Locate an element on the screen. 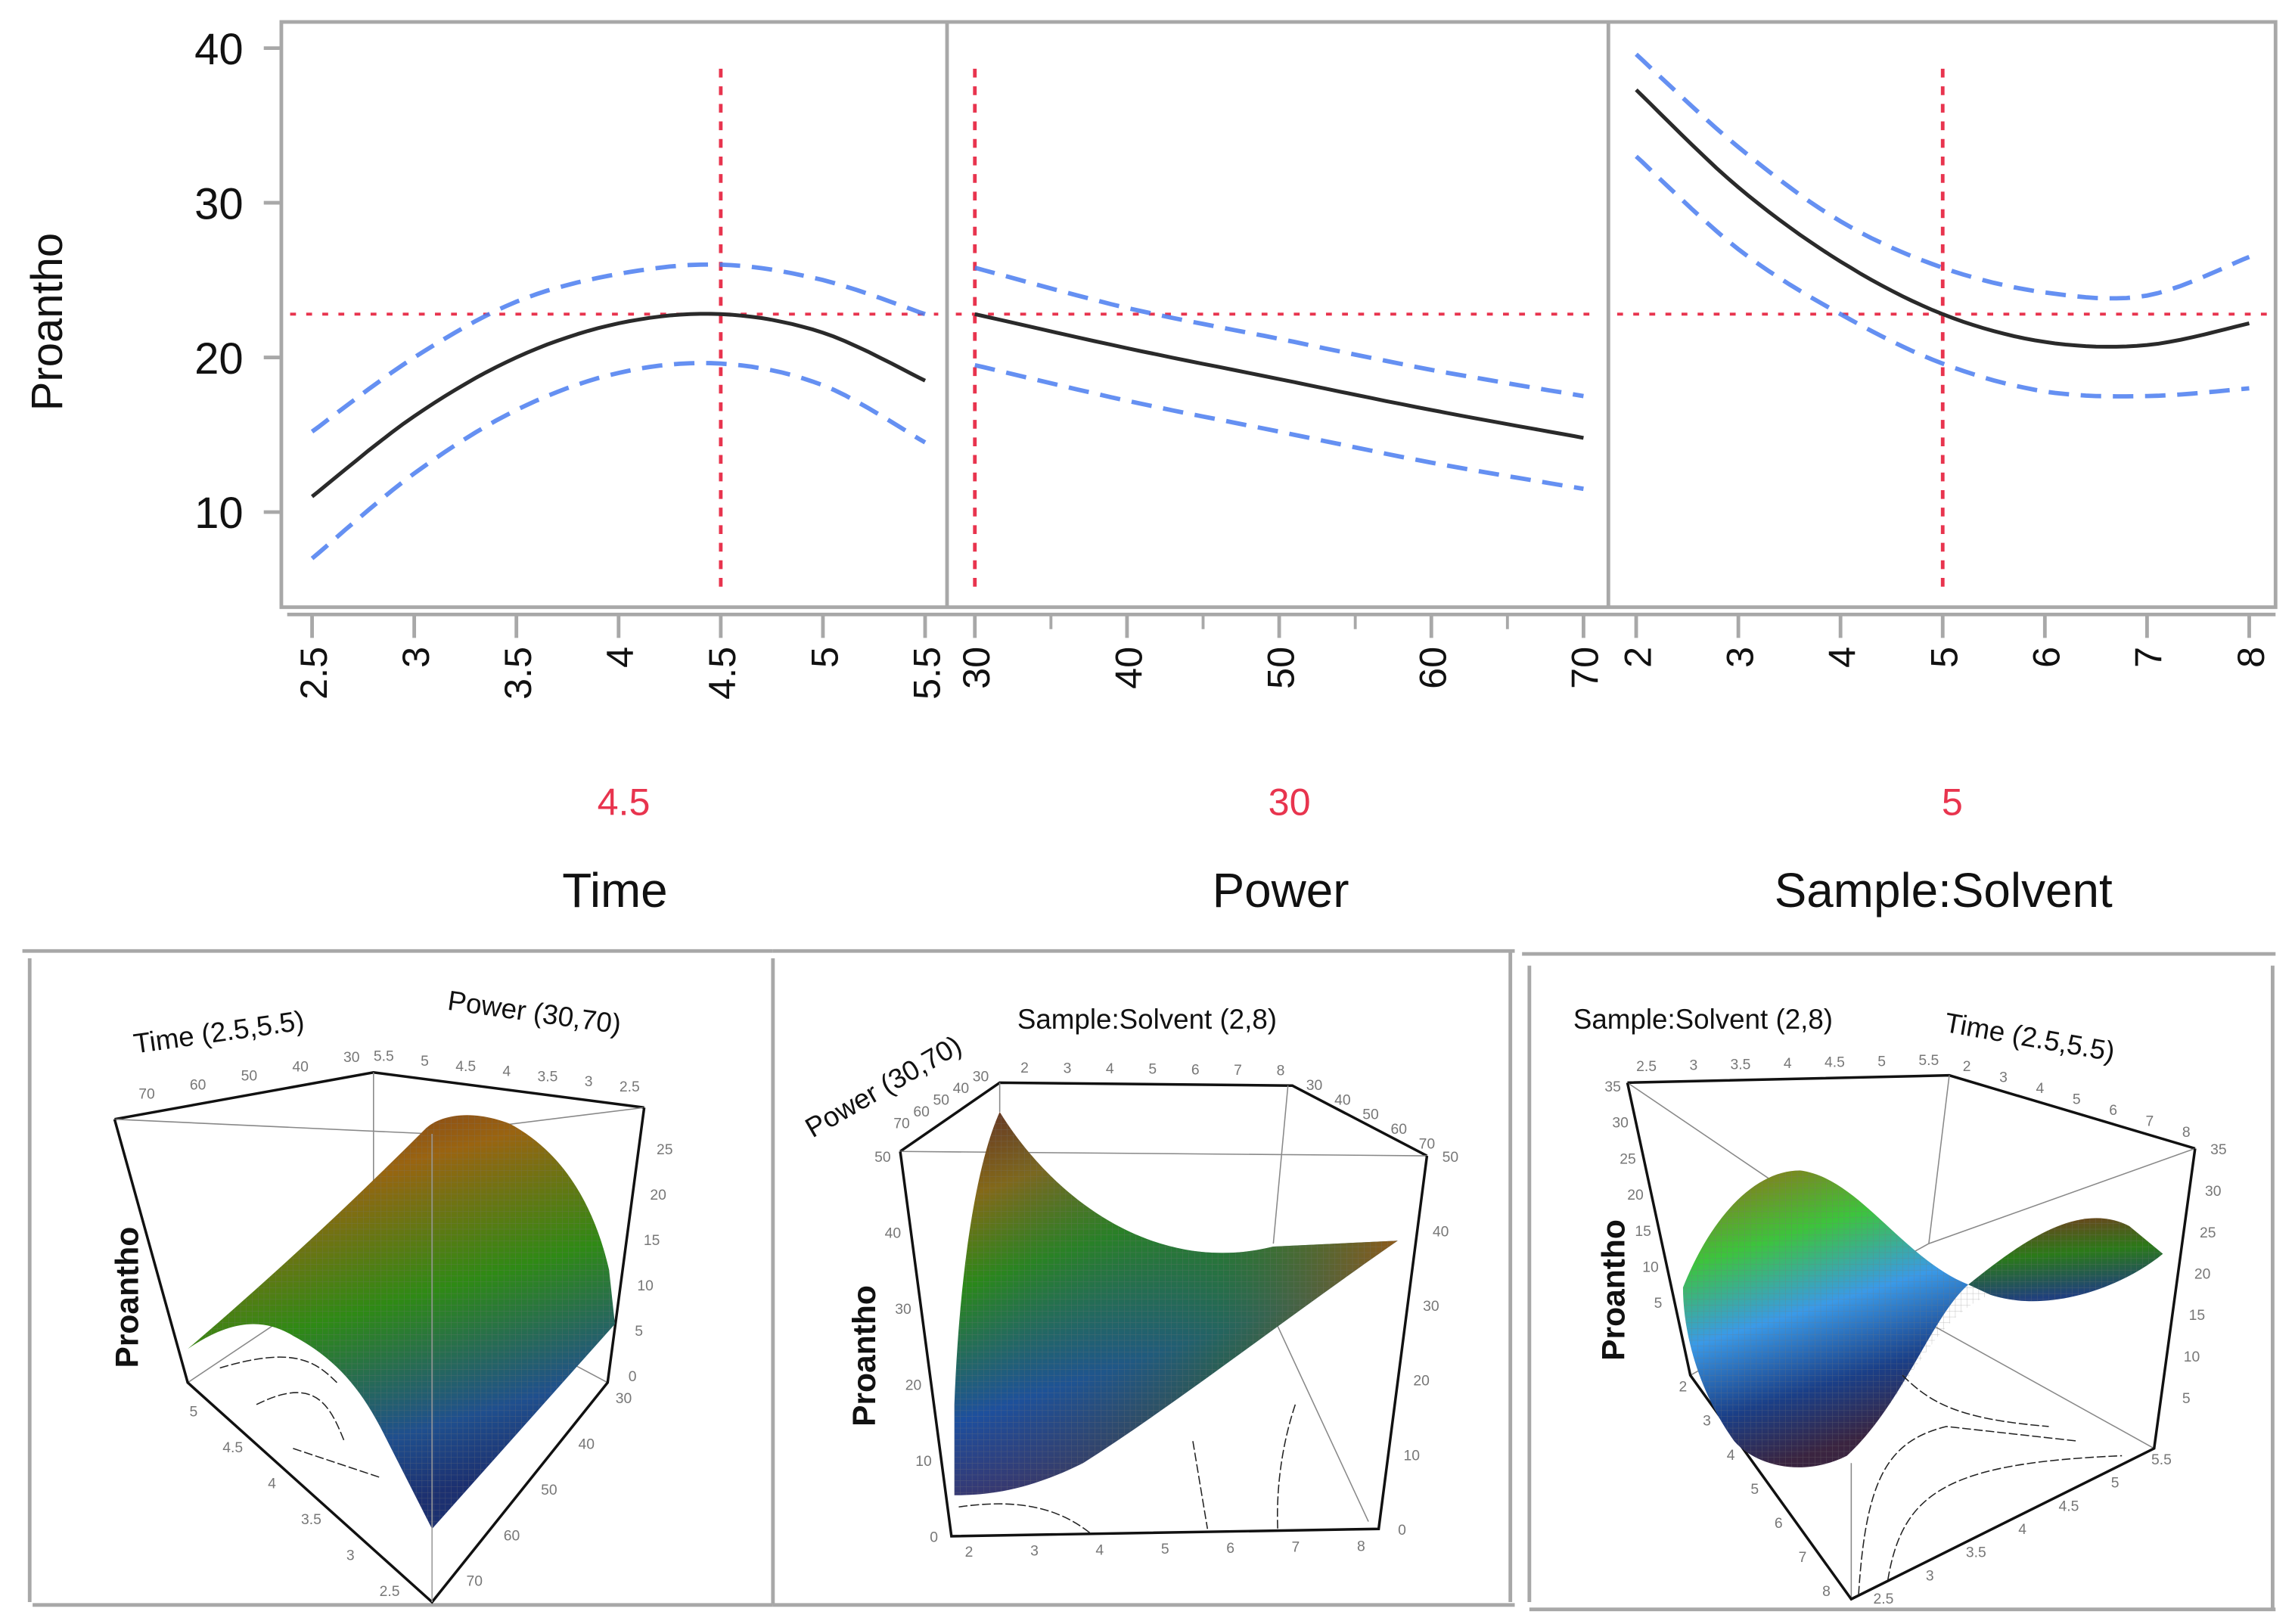 The image size is (2295, 1624). y-tick-label: 30 is located at coordinates (219, 203).